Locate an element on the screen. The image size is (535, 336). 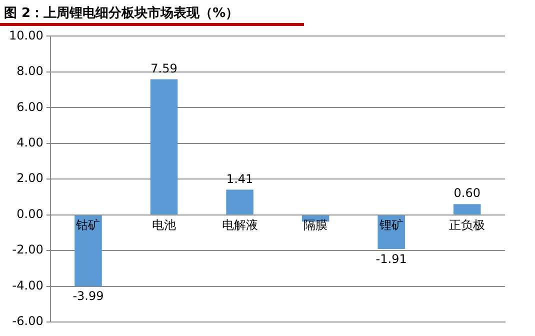
data-label: 7.59 is located at coordinates (164, 68).